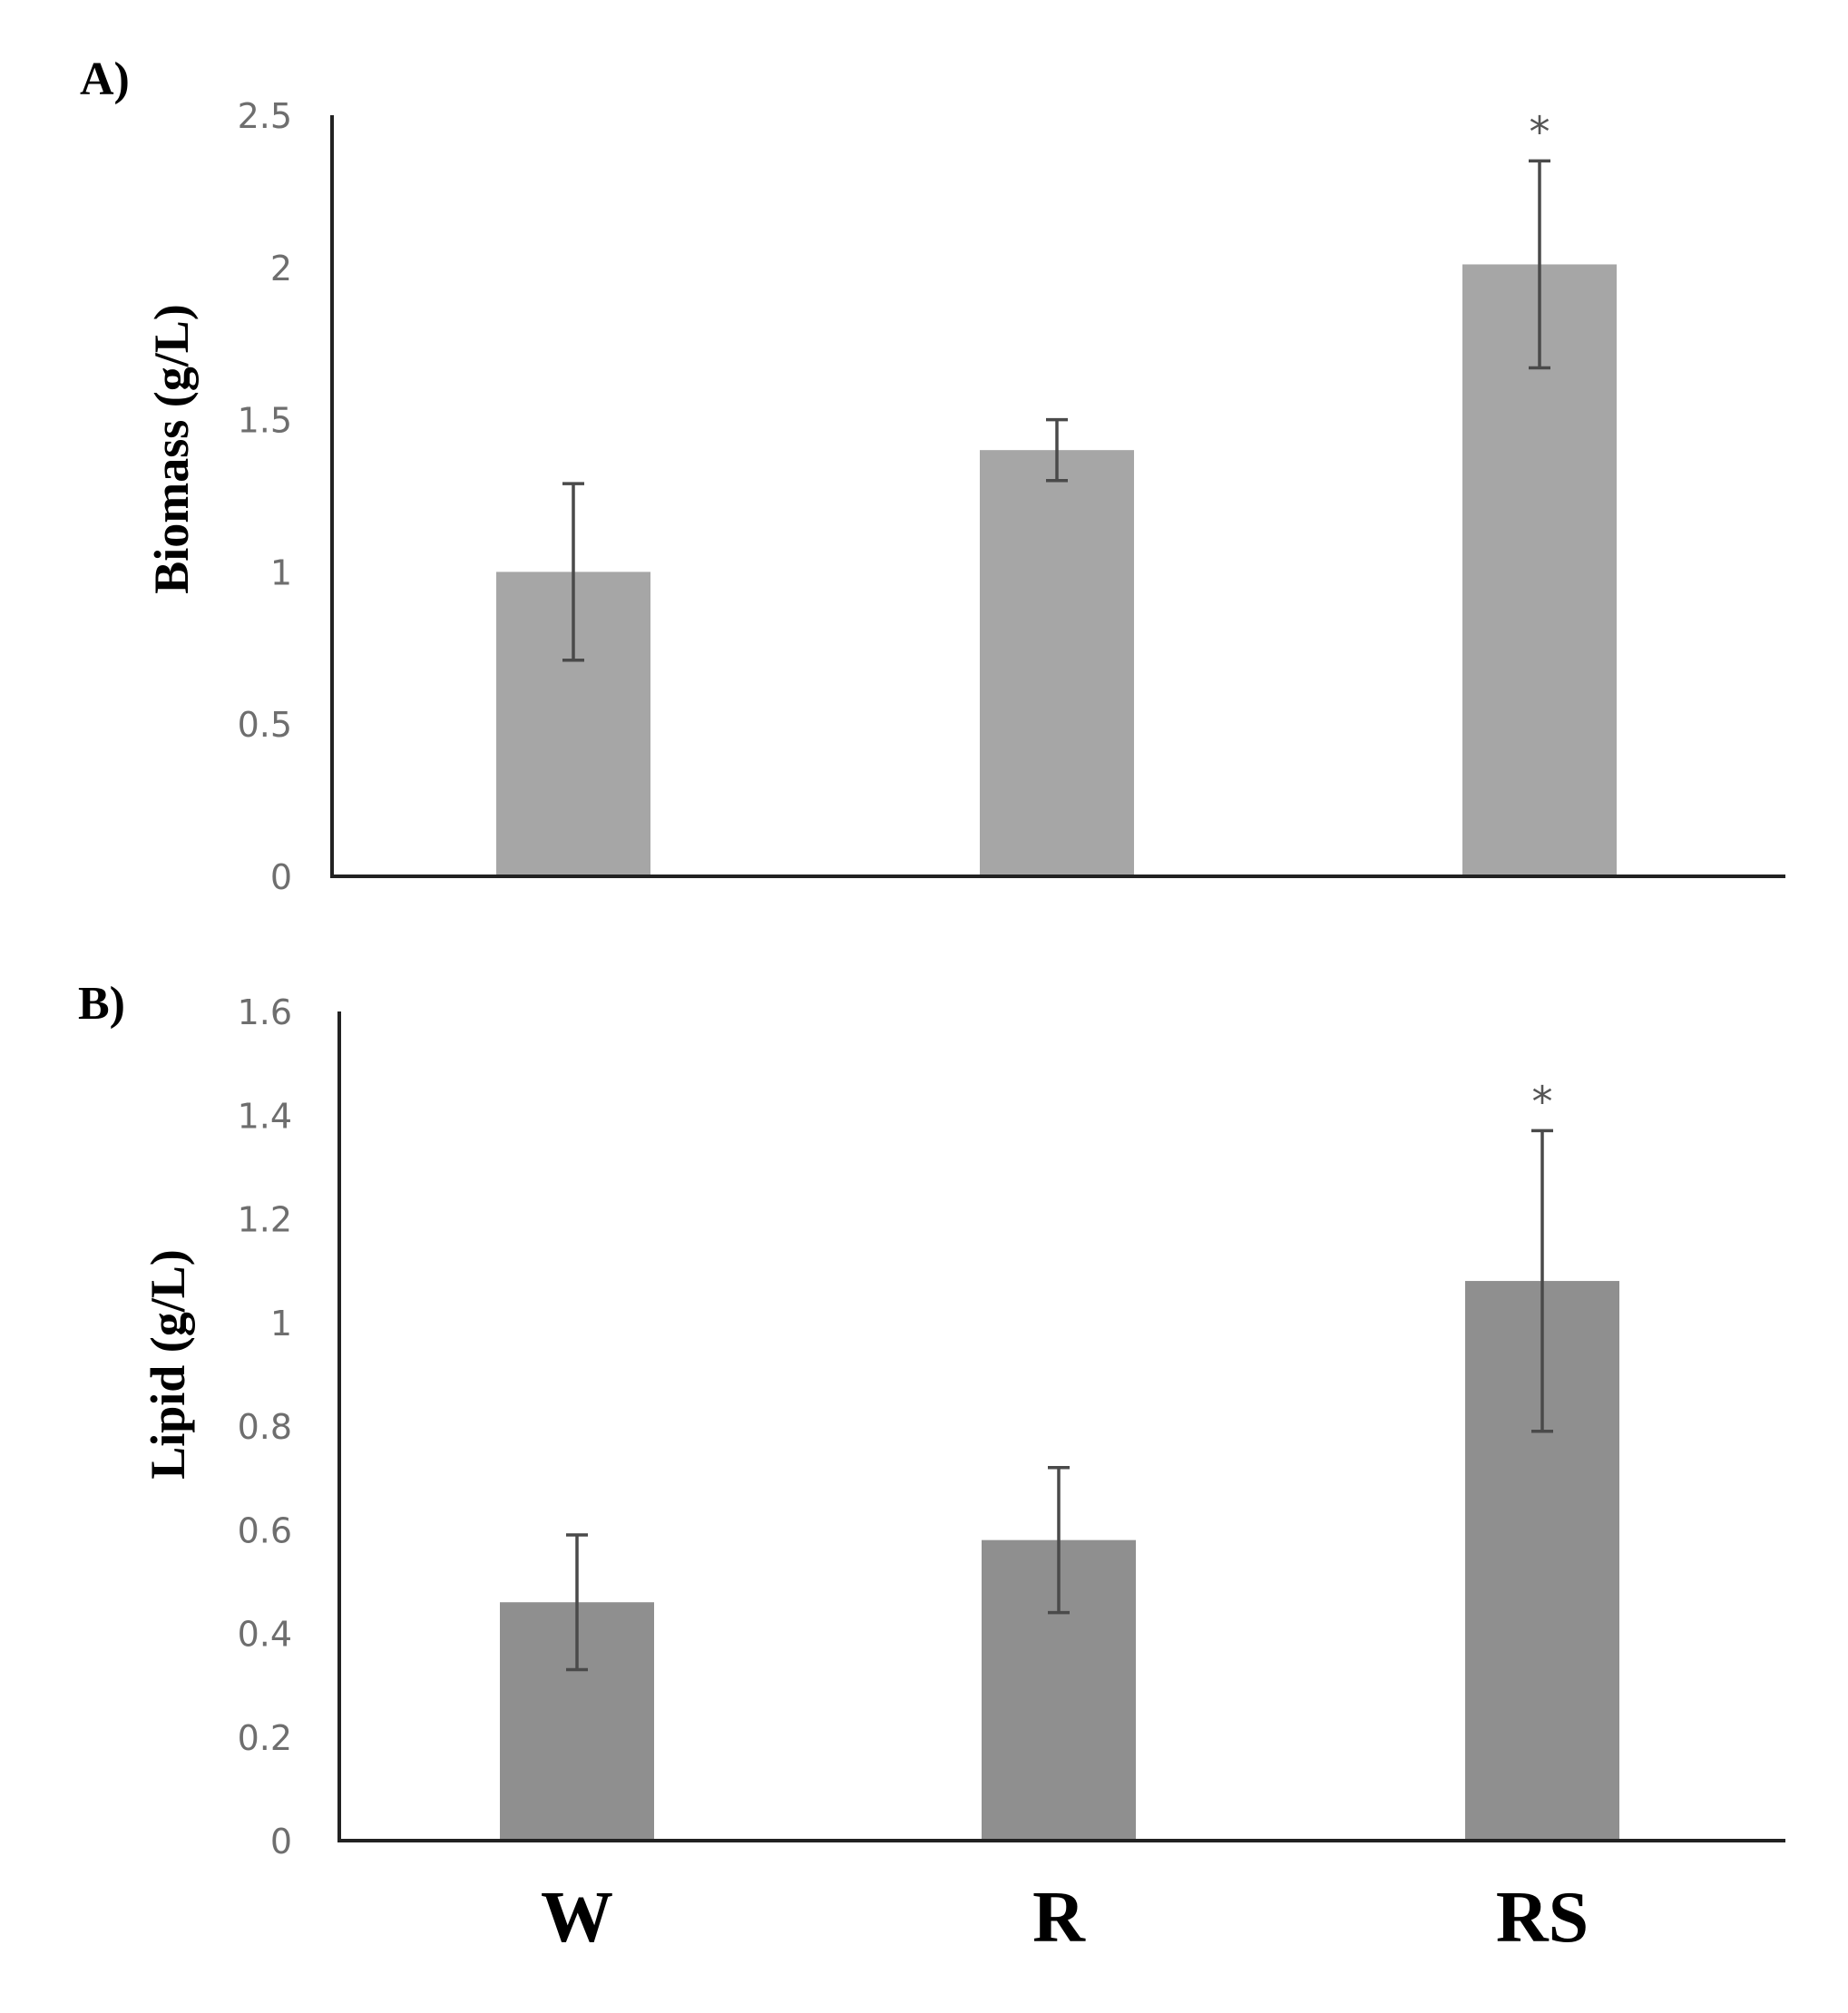 The width and height of the screenshot is (1848, 2013). What do you see at coordinates (1542, 1281) in the screenshot?
I see `panel-b-error-bar-rs` at bounding box center [1542, 1281].